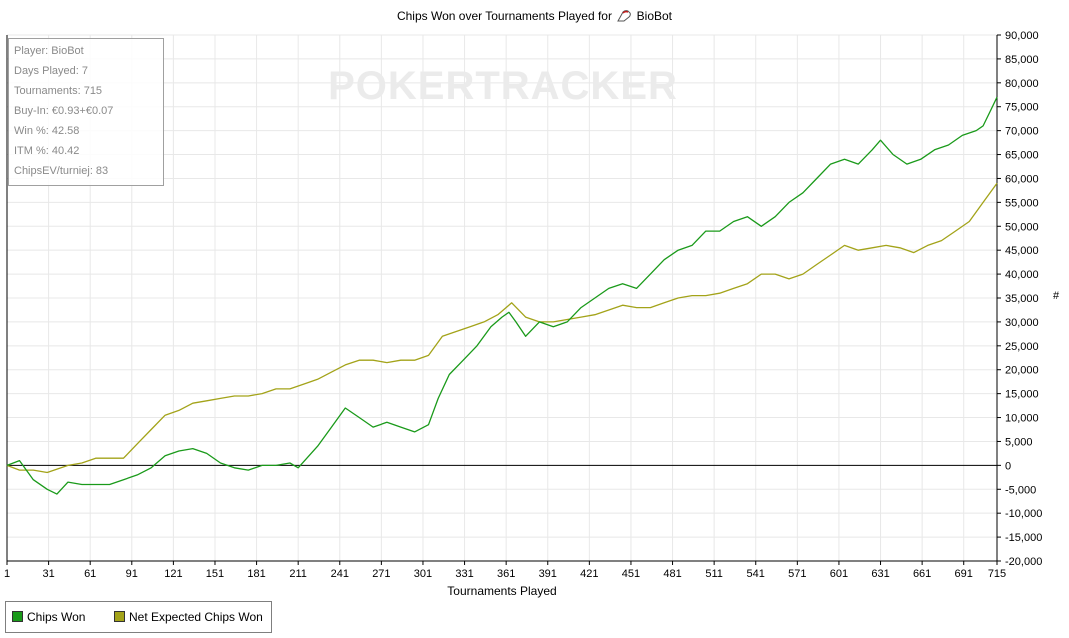 This screenshot has height=638, width=1069. What do you see at coordinates (839, 574) in the screenshot?
I see `x-tick-label: 601` at bounding box center [839, 574].